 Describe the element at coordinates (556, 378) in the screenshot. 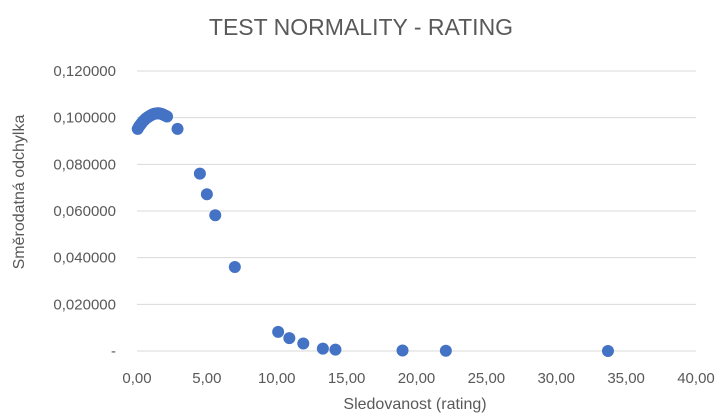

I see `x-tick-label: 30,00` at that location.